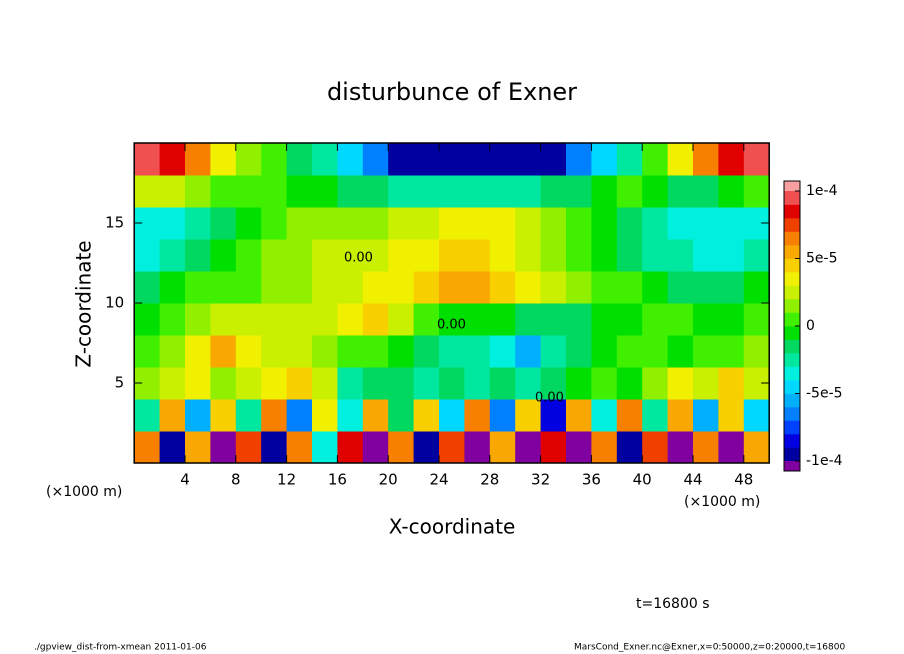 This screenshot has width=904, height=654. I want to click on x-tick-label: 24, so click(438, 480).